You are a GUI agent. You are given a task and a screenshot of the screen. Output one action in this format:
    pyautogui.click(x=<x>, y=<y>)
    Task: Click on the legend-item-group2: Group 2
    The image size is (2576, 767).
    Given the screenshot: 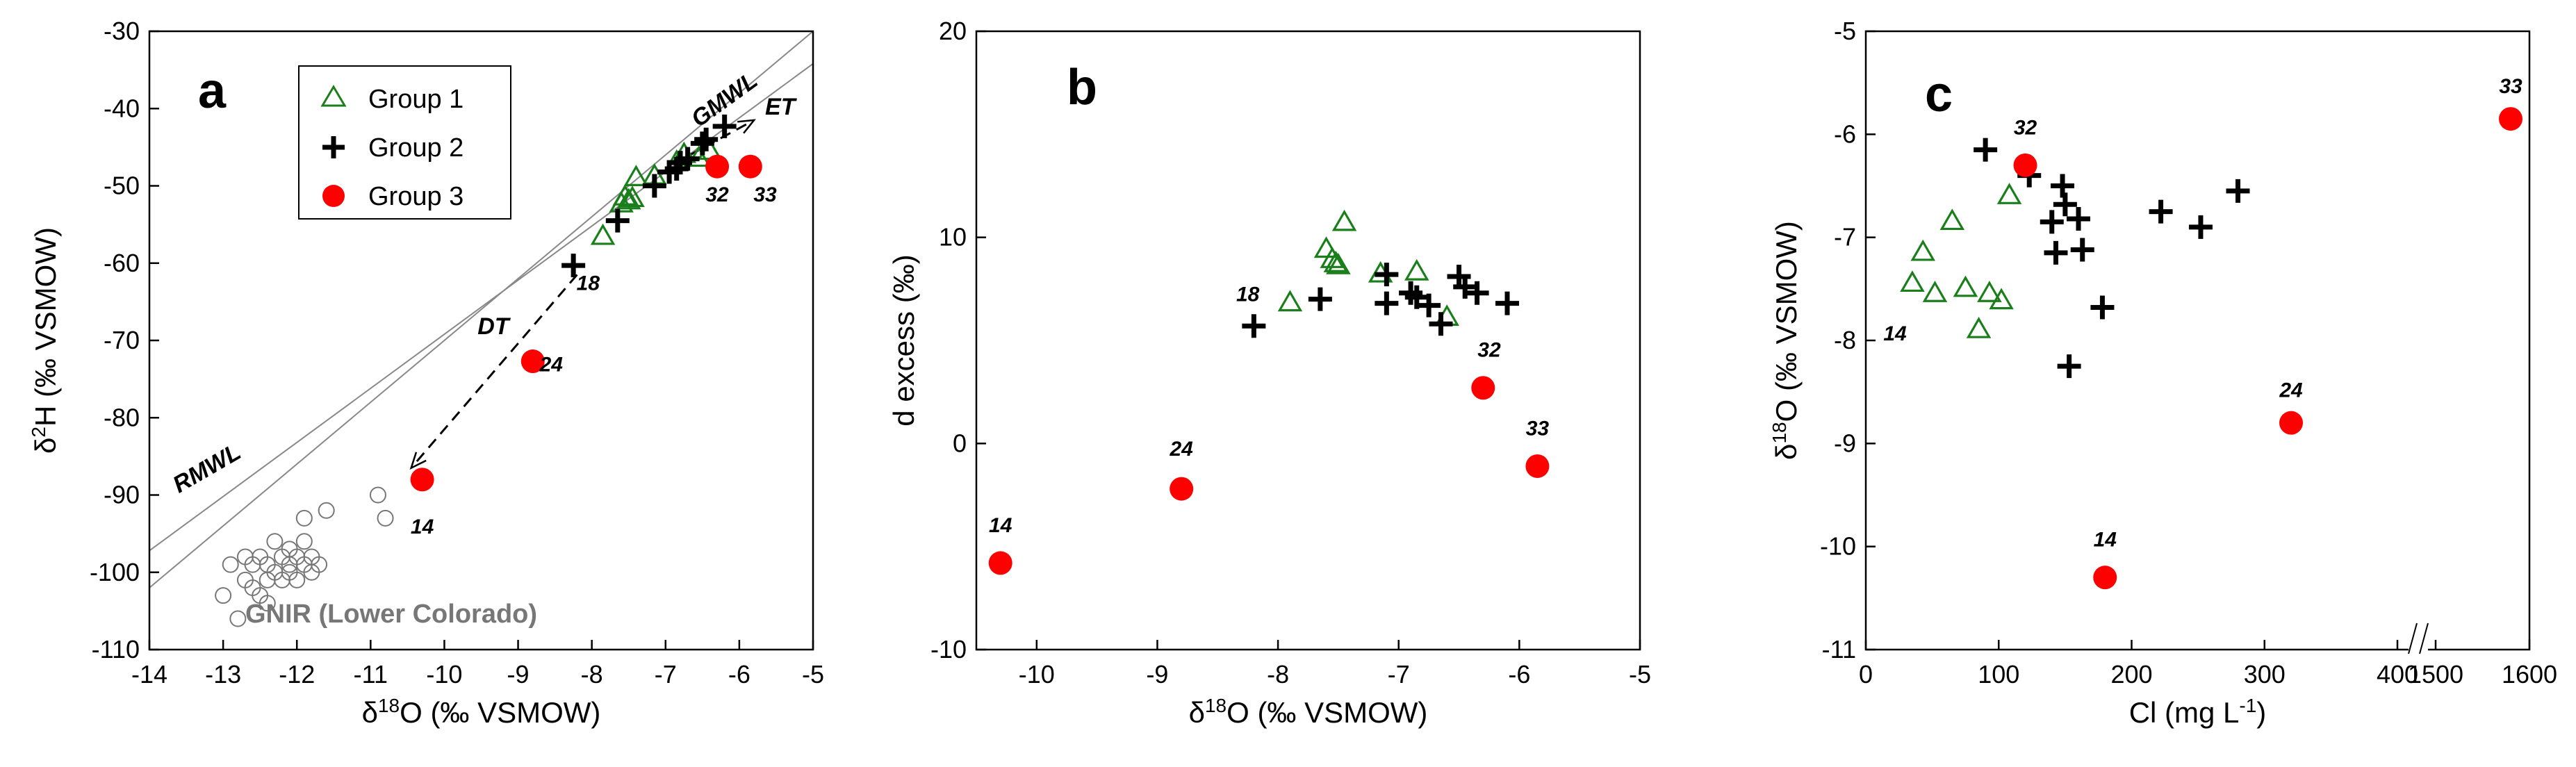 What is the action you would take?
    pyautogui.click(x=392, y=148)
    